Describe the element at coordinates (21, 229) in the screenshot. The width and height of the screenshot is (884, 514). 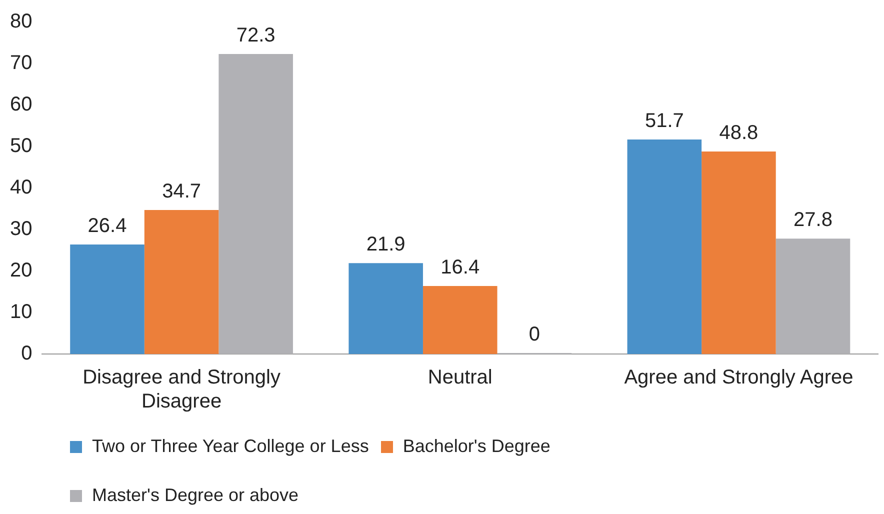
I see `y-tick-label: 30` at that location.